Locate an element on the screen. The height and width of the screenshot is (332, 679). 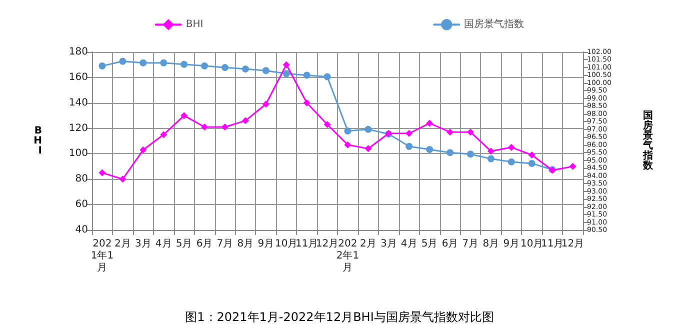
y-tick-label: 160 is located at coordinates (78, 77).